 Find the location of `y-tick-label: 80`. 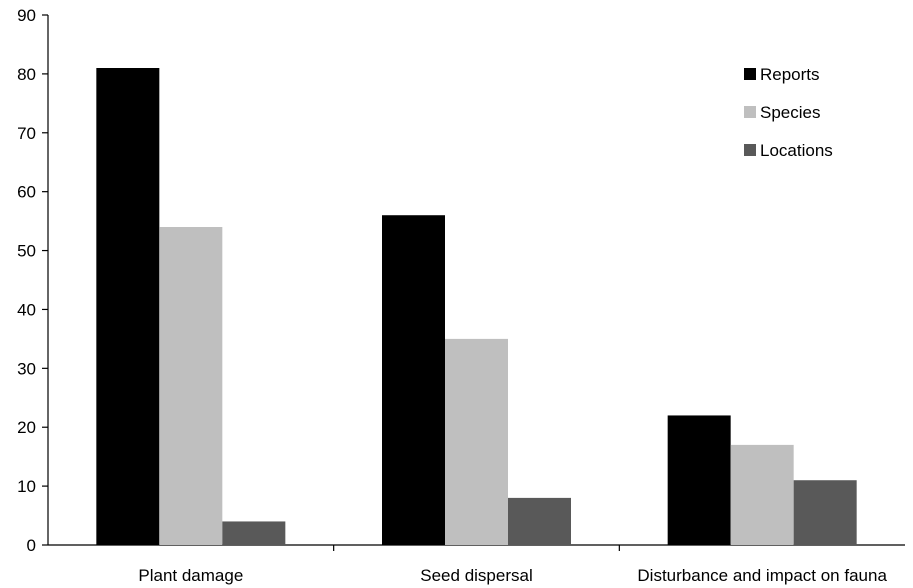

y-tick-label: 80 is located at coordinates (26, 74).